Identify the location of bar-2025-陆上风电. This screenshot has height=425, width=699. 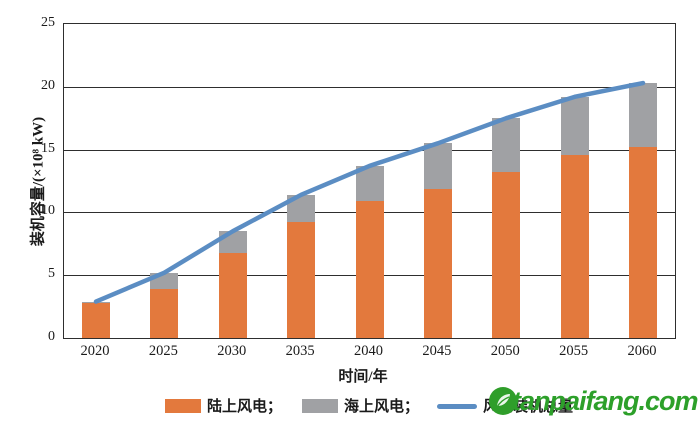
(164, 313).